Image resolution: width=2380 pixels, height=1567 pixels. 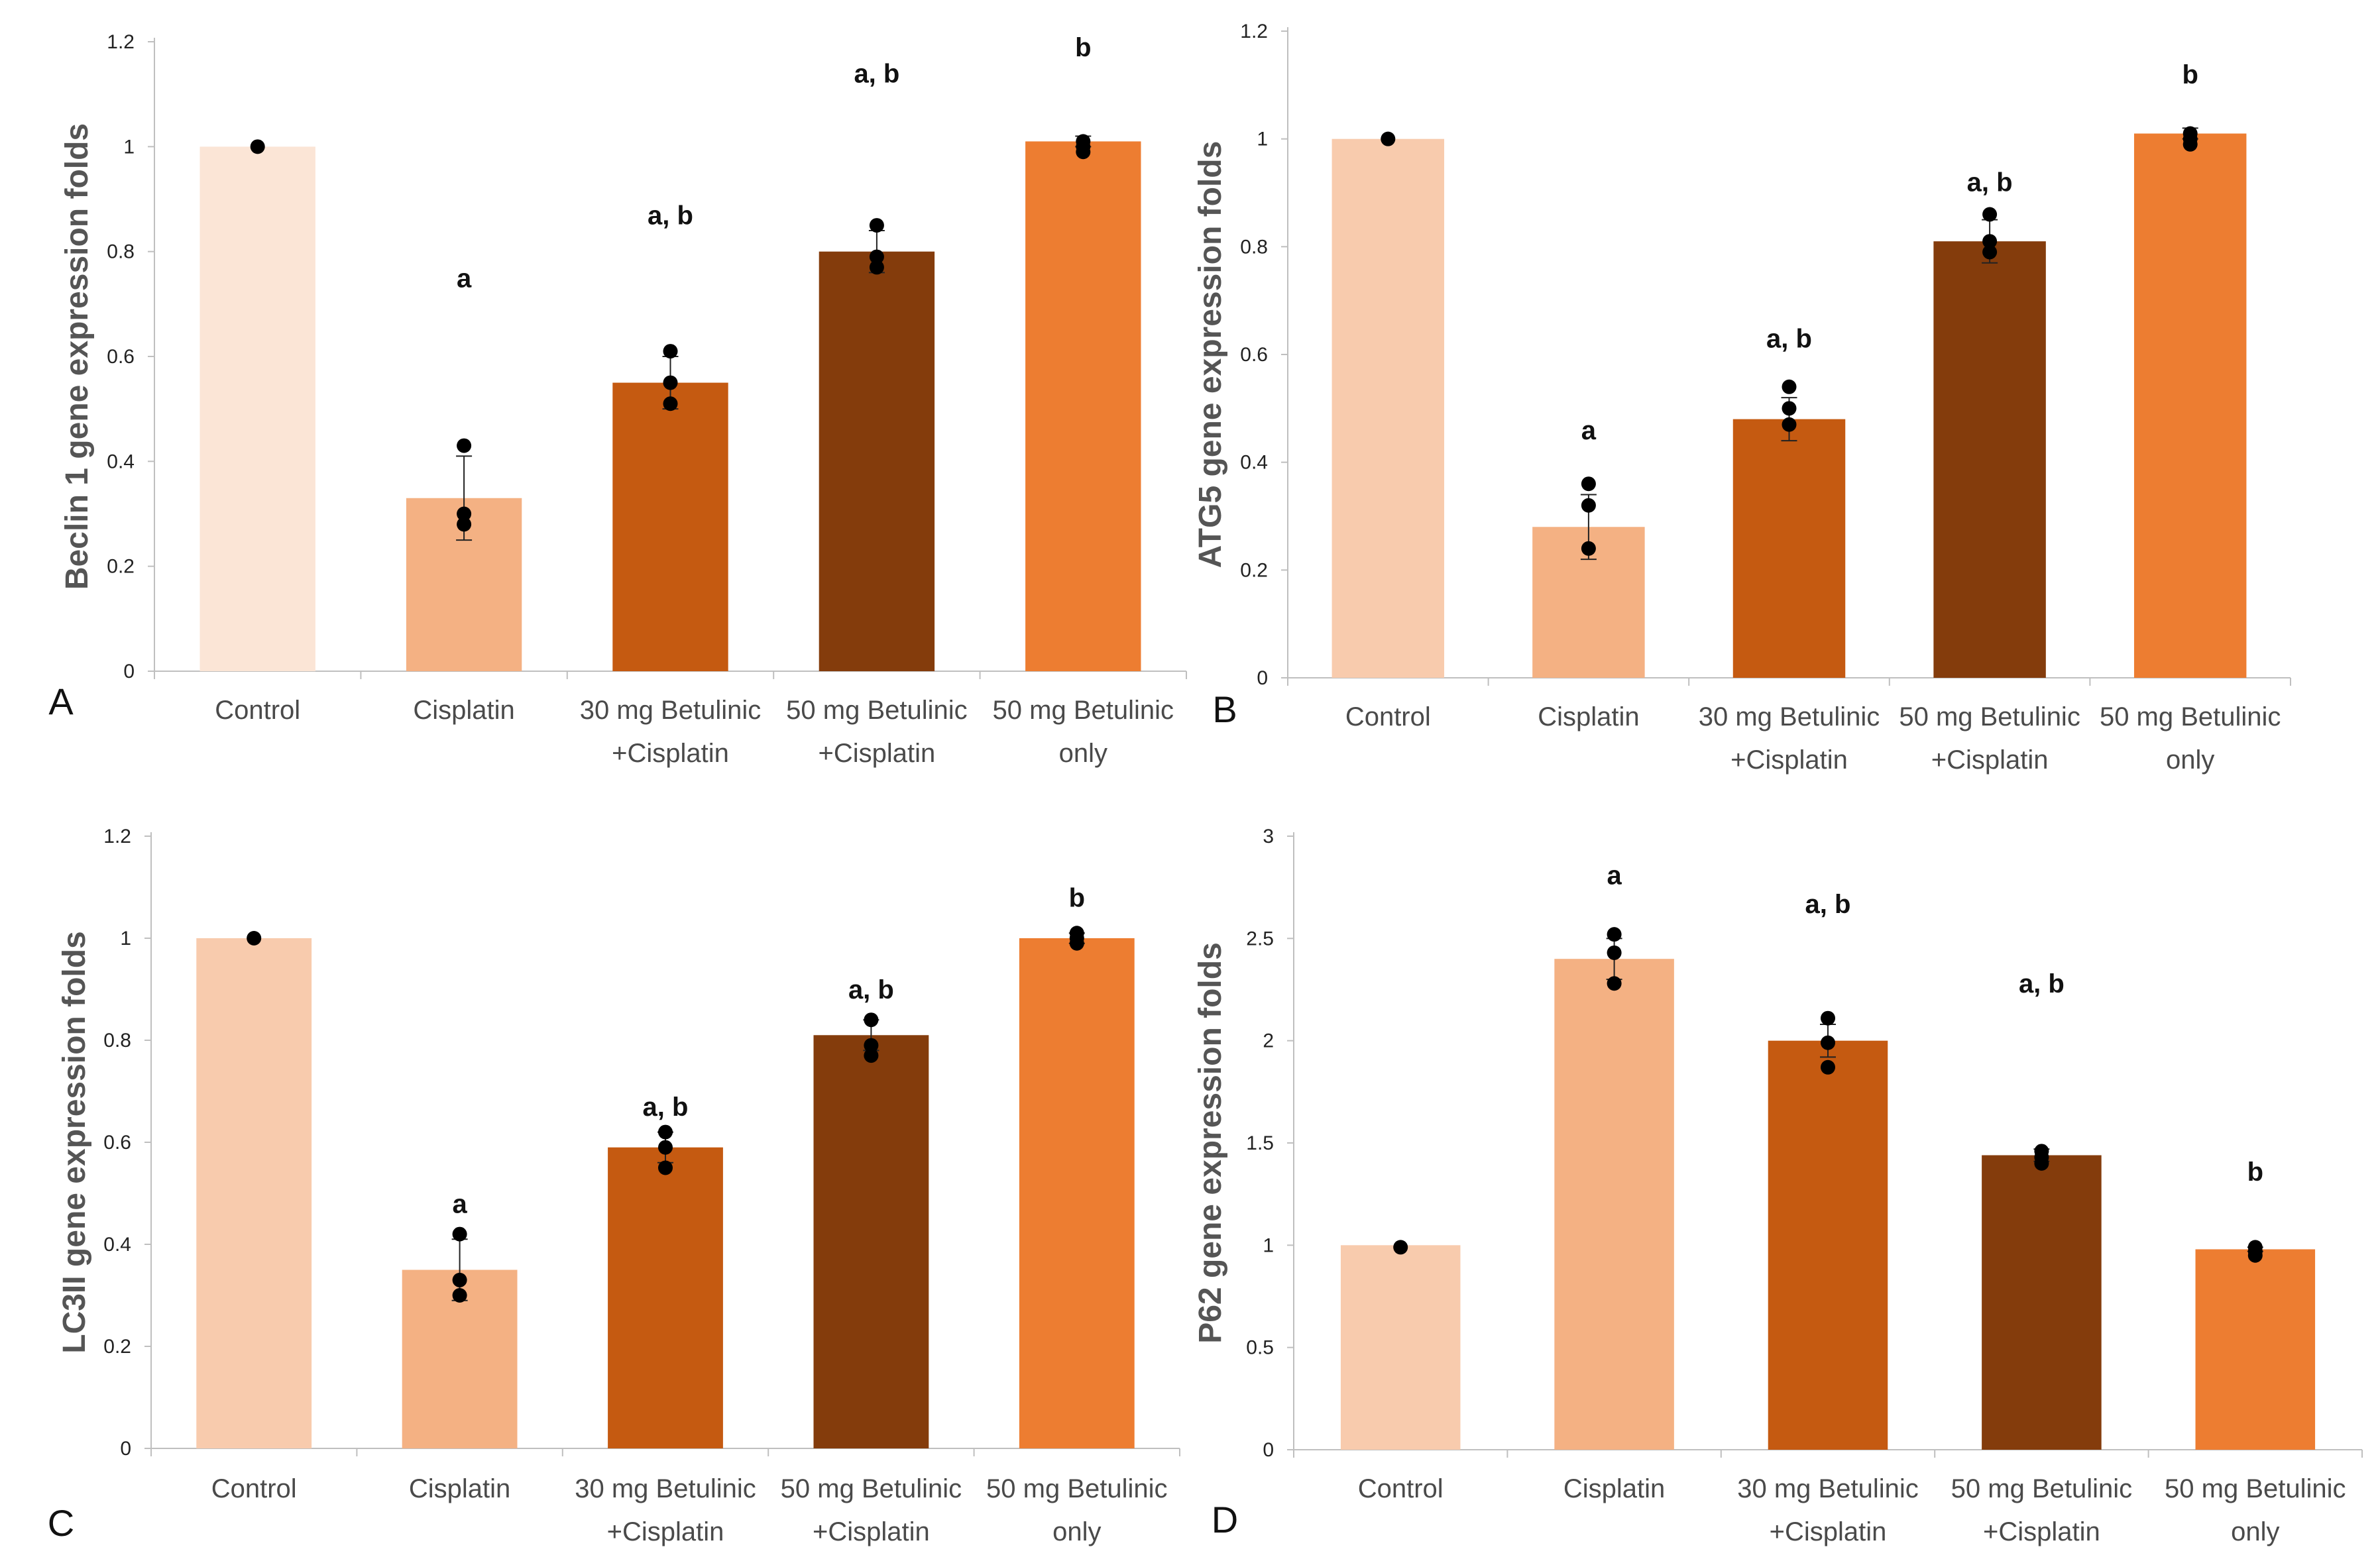 What do you see at coordinates (1225, 1519) in the screenshot?
I see `panel-label: D` at bounding box center [1225, 1519].